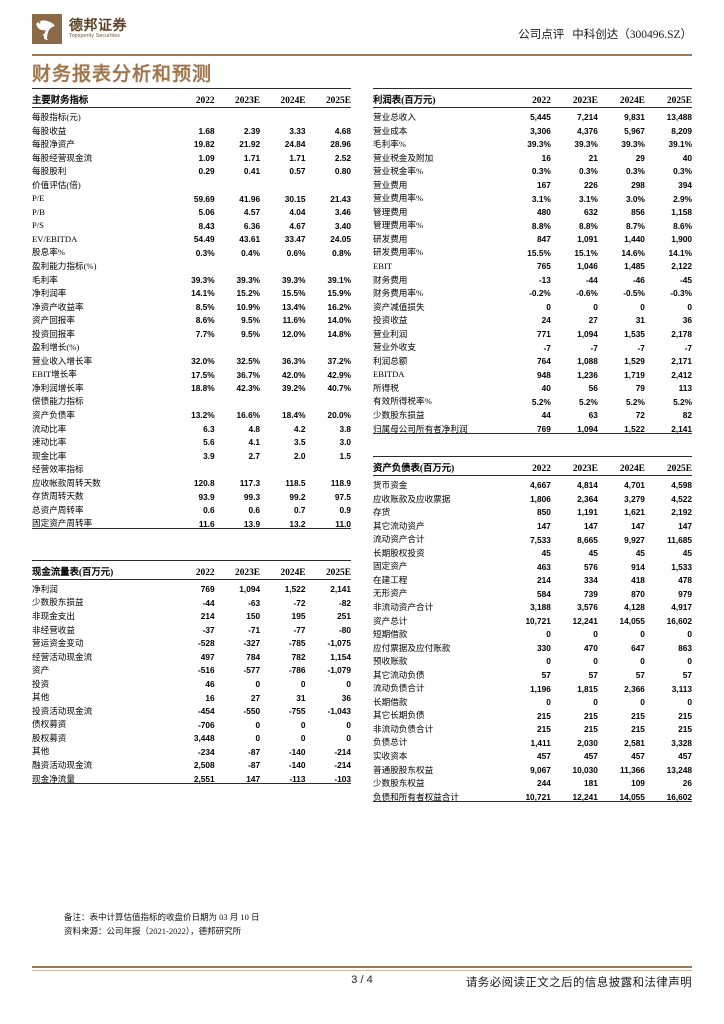 The image size is (724, 1024). Describe the element at coordinates (403, 157) in the screenshot. I see `row-label: 营业税金及附加` at that location.